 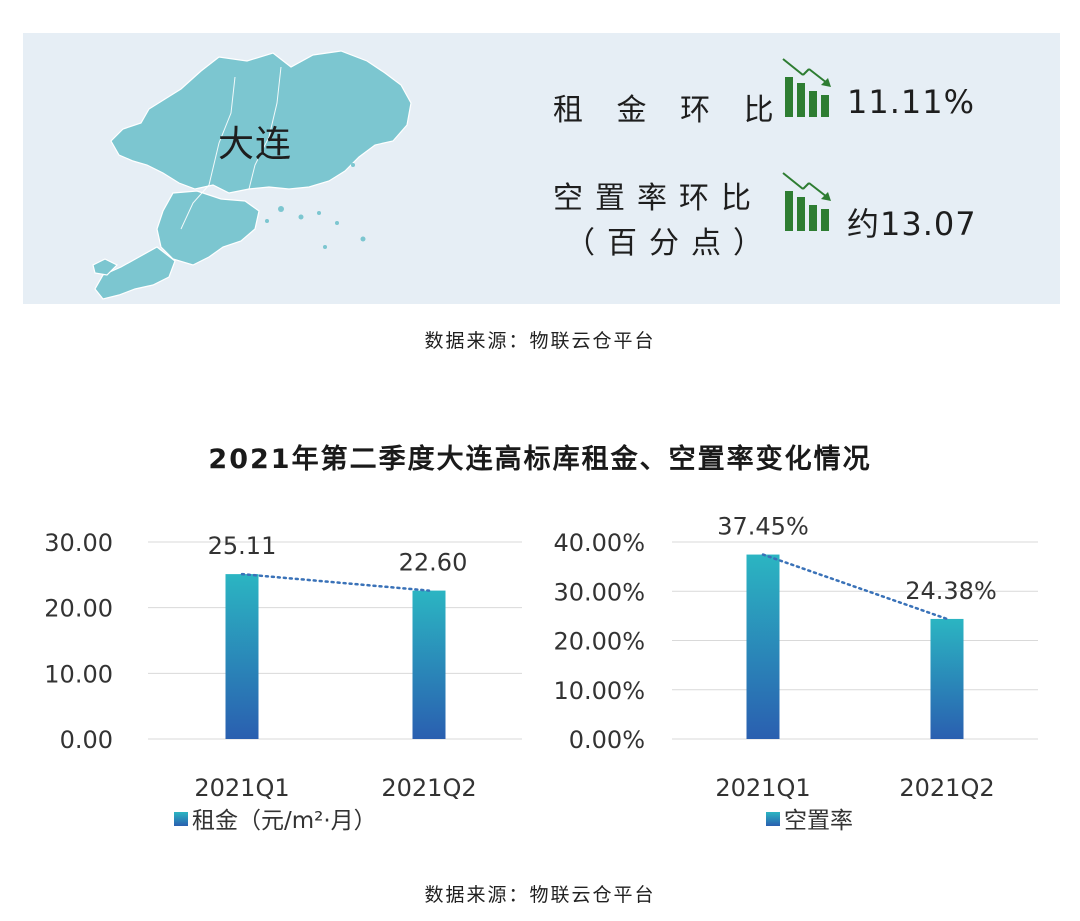 I want to click on y-tick-label: 20.00, so click(x=78, y=609).